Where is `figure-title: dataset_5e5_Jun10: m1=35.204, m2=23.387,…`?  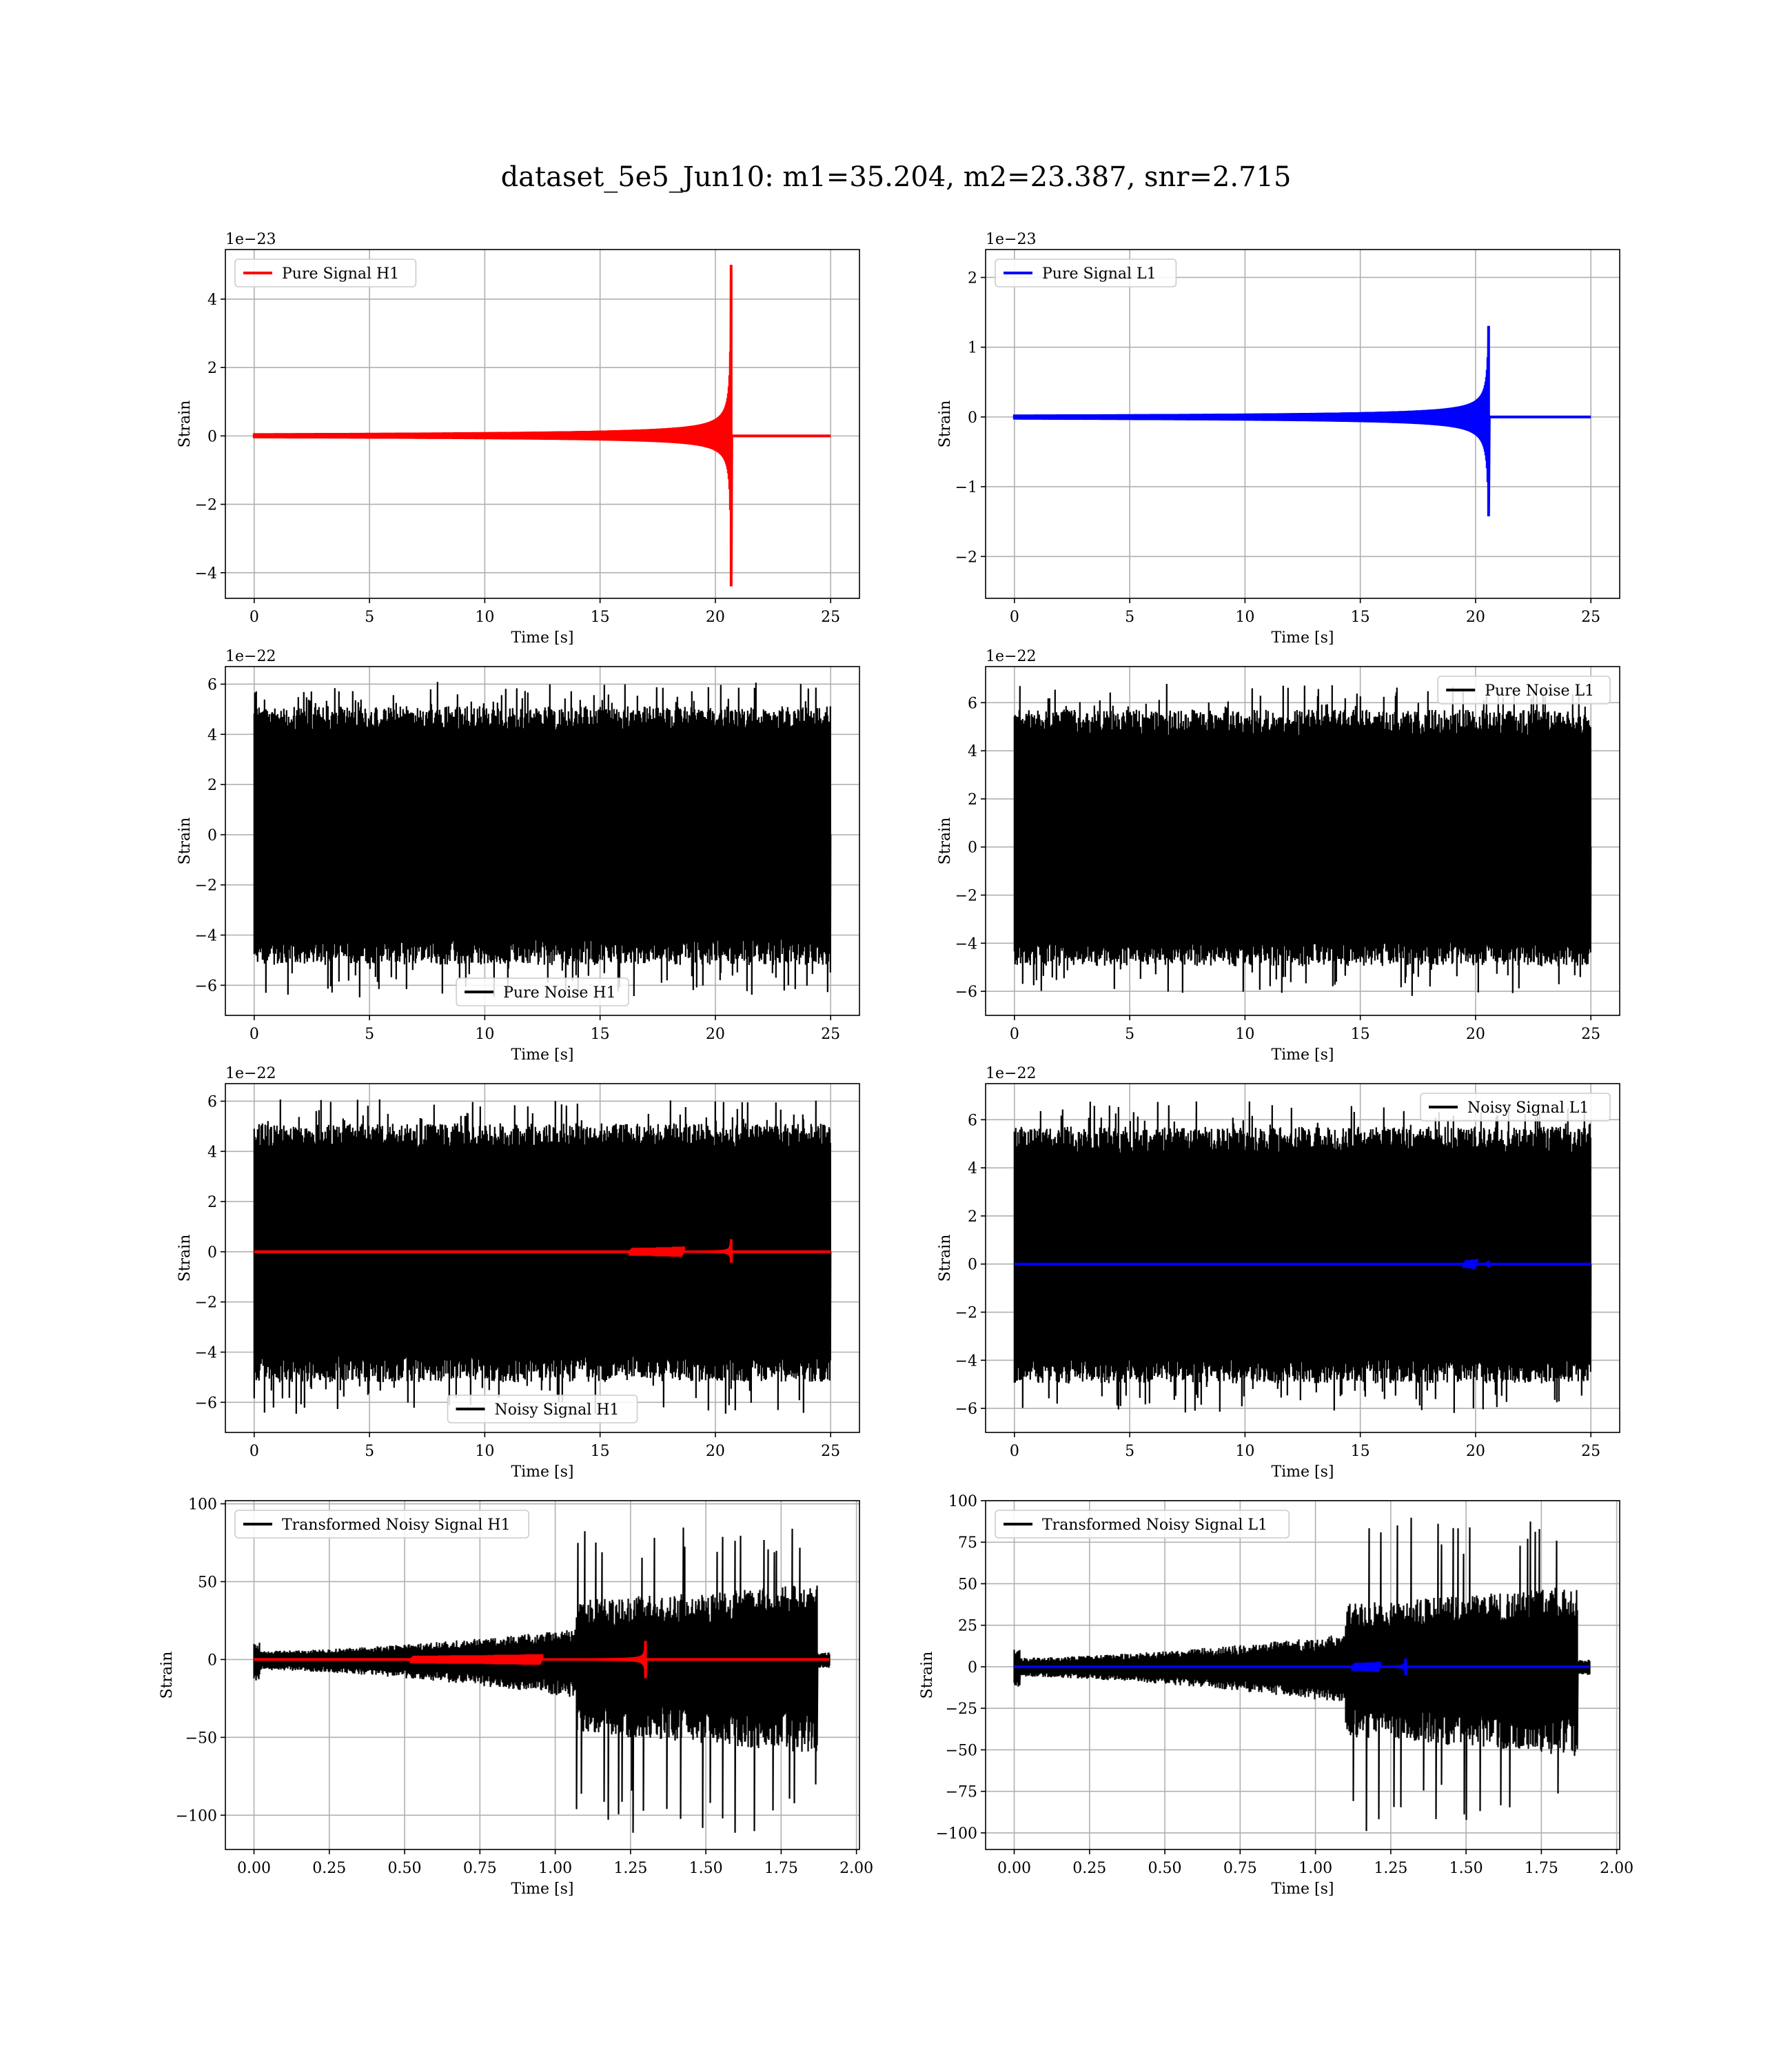 figure-title: dataset_5e5_Jun10: m1=35.204, m2=23.387,… is located at coordinates (896, 177).